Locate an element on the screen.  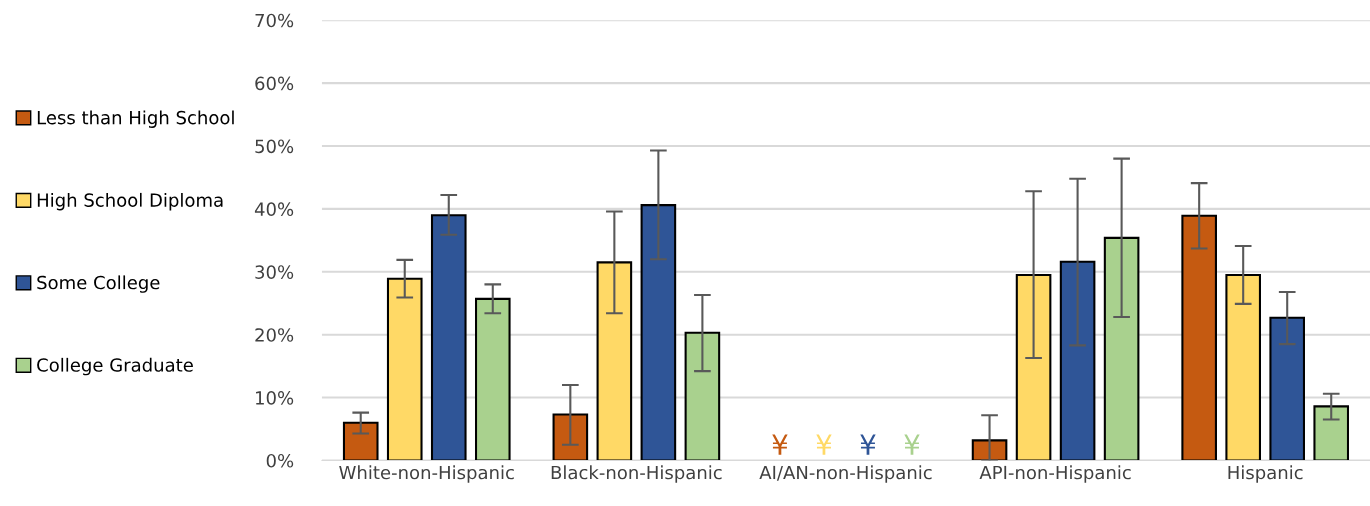
x-tick-label: White-non-Hispanic is located at coordinates (426, 474).